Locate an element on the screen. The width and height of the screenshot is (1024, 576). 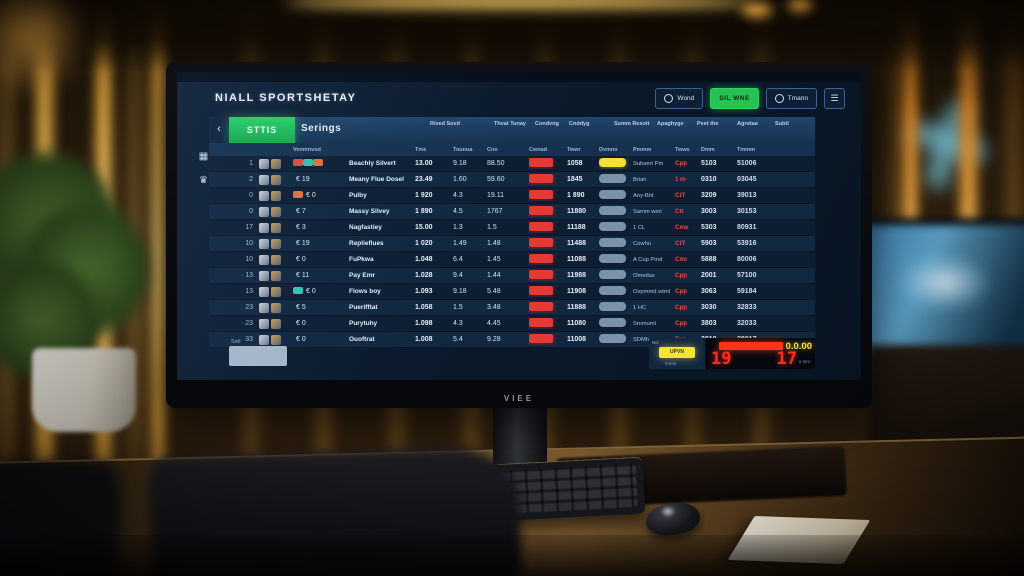
odds-1: 23.49 is located at coordinates (424, 179).